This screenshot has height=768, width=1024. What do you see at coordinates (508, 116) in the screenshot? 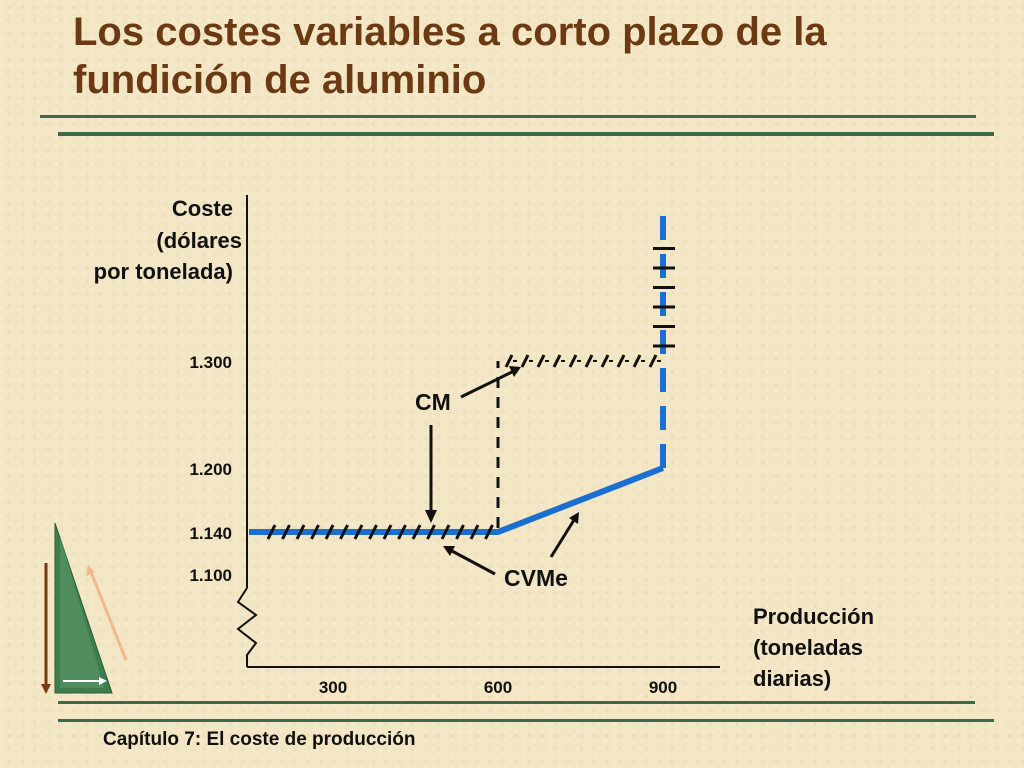
I see `title-rule-top` at bounding box center [508, 116].